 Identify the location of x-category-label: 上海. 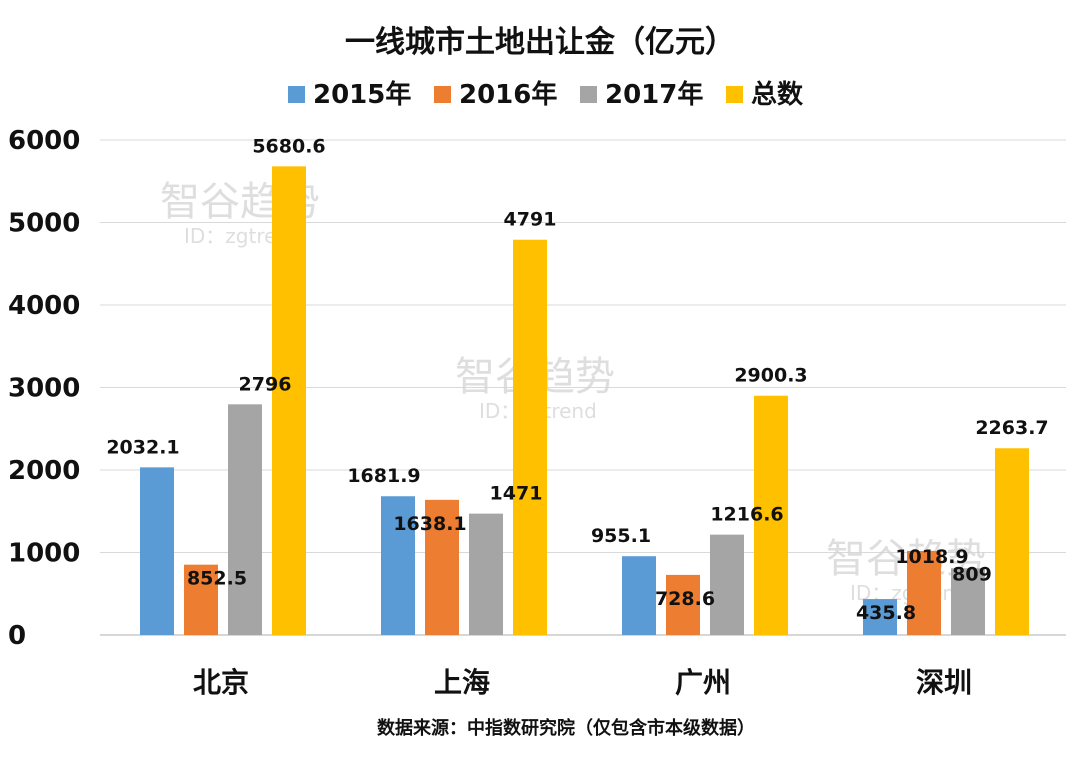
(462, 682).